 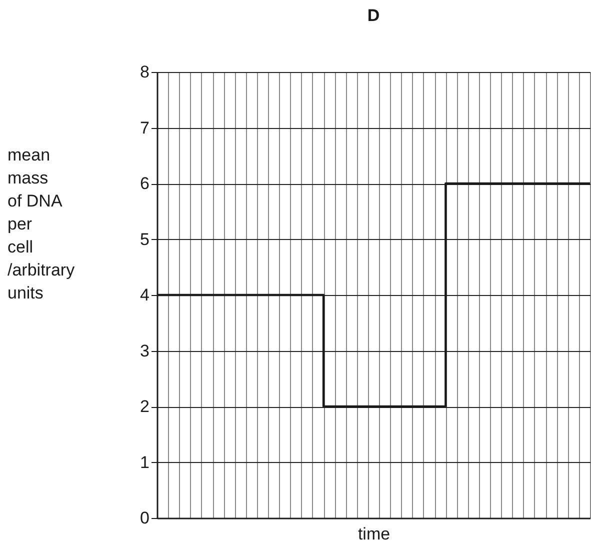 I want to click on y-tick-label: 2, so click(x=145, y=406).